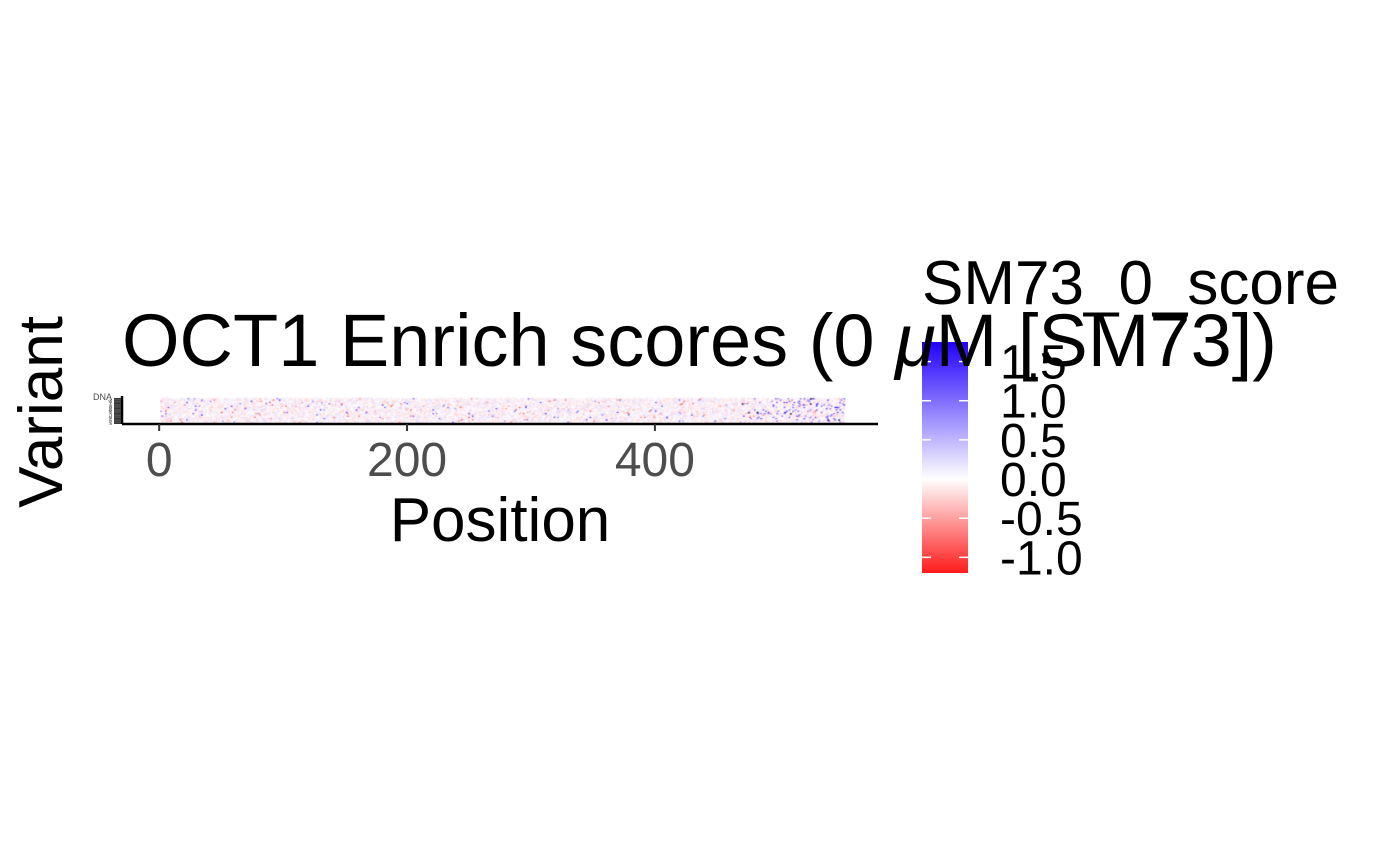  I want to click on y-tick-label: D, so click(110, 420).